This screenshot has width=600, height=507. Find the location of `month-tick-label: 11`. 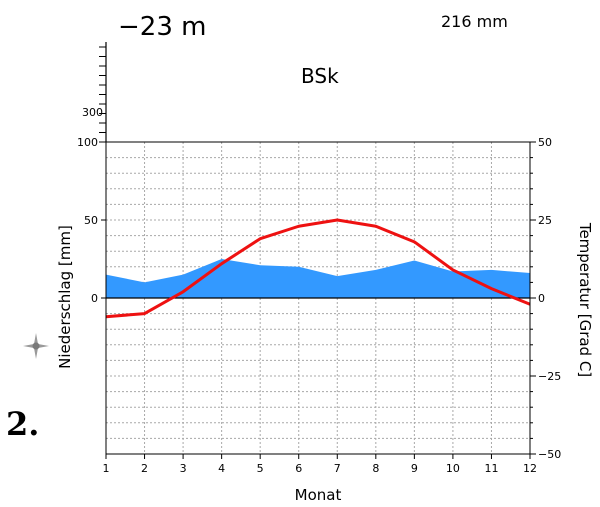

month-tick-label: 11 is located at coordinates (491, 468).